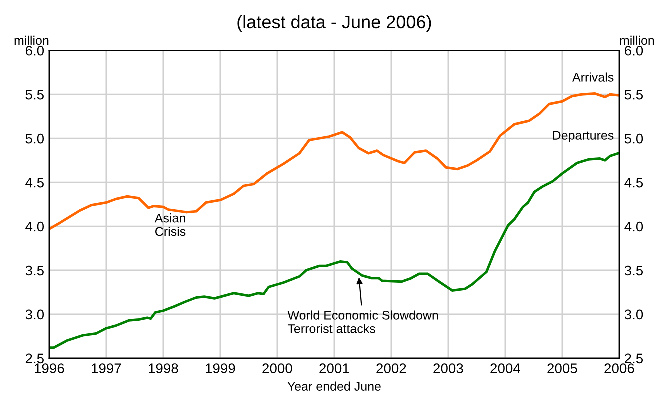  What do you see at coordinates (335, 23) in the screenshot?
I see `chart-title: (latest data - June 2006)` at bounding box center [335, 23].